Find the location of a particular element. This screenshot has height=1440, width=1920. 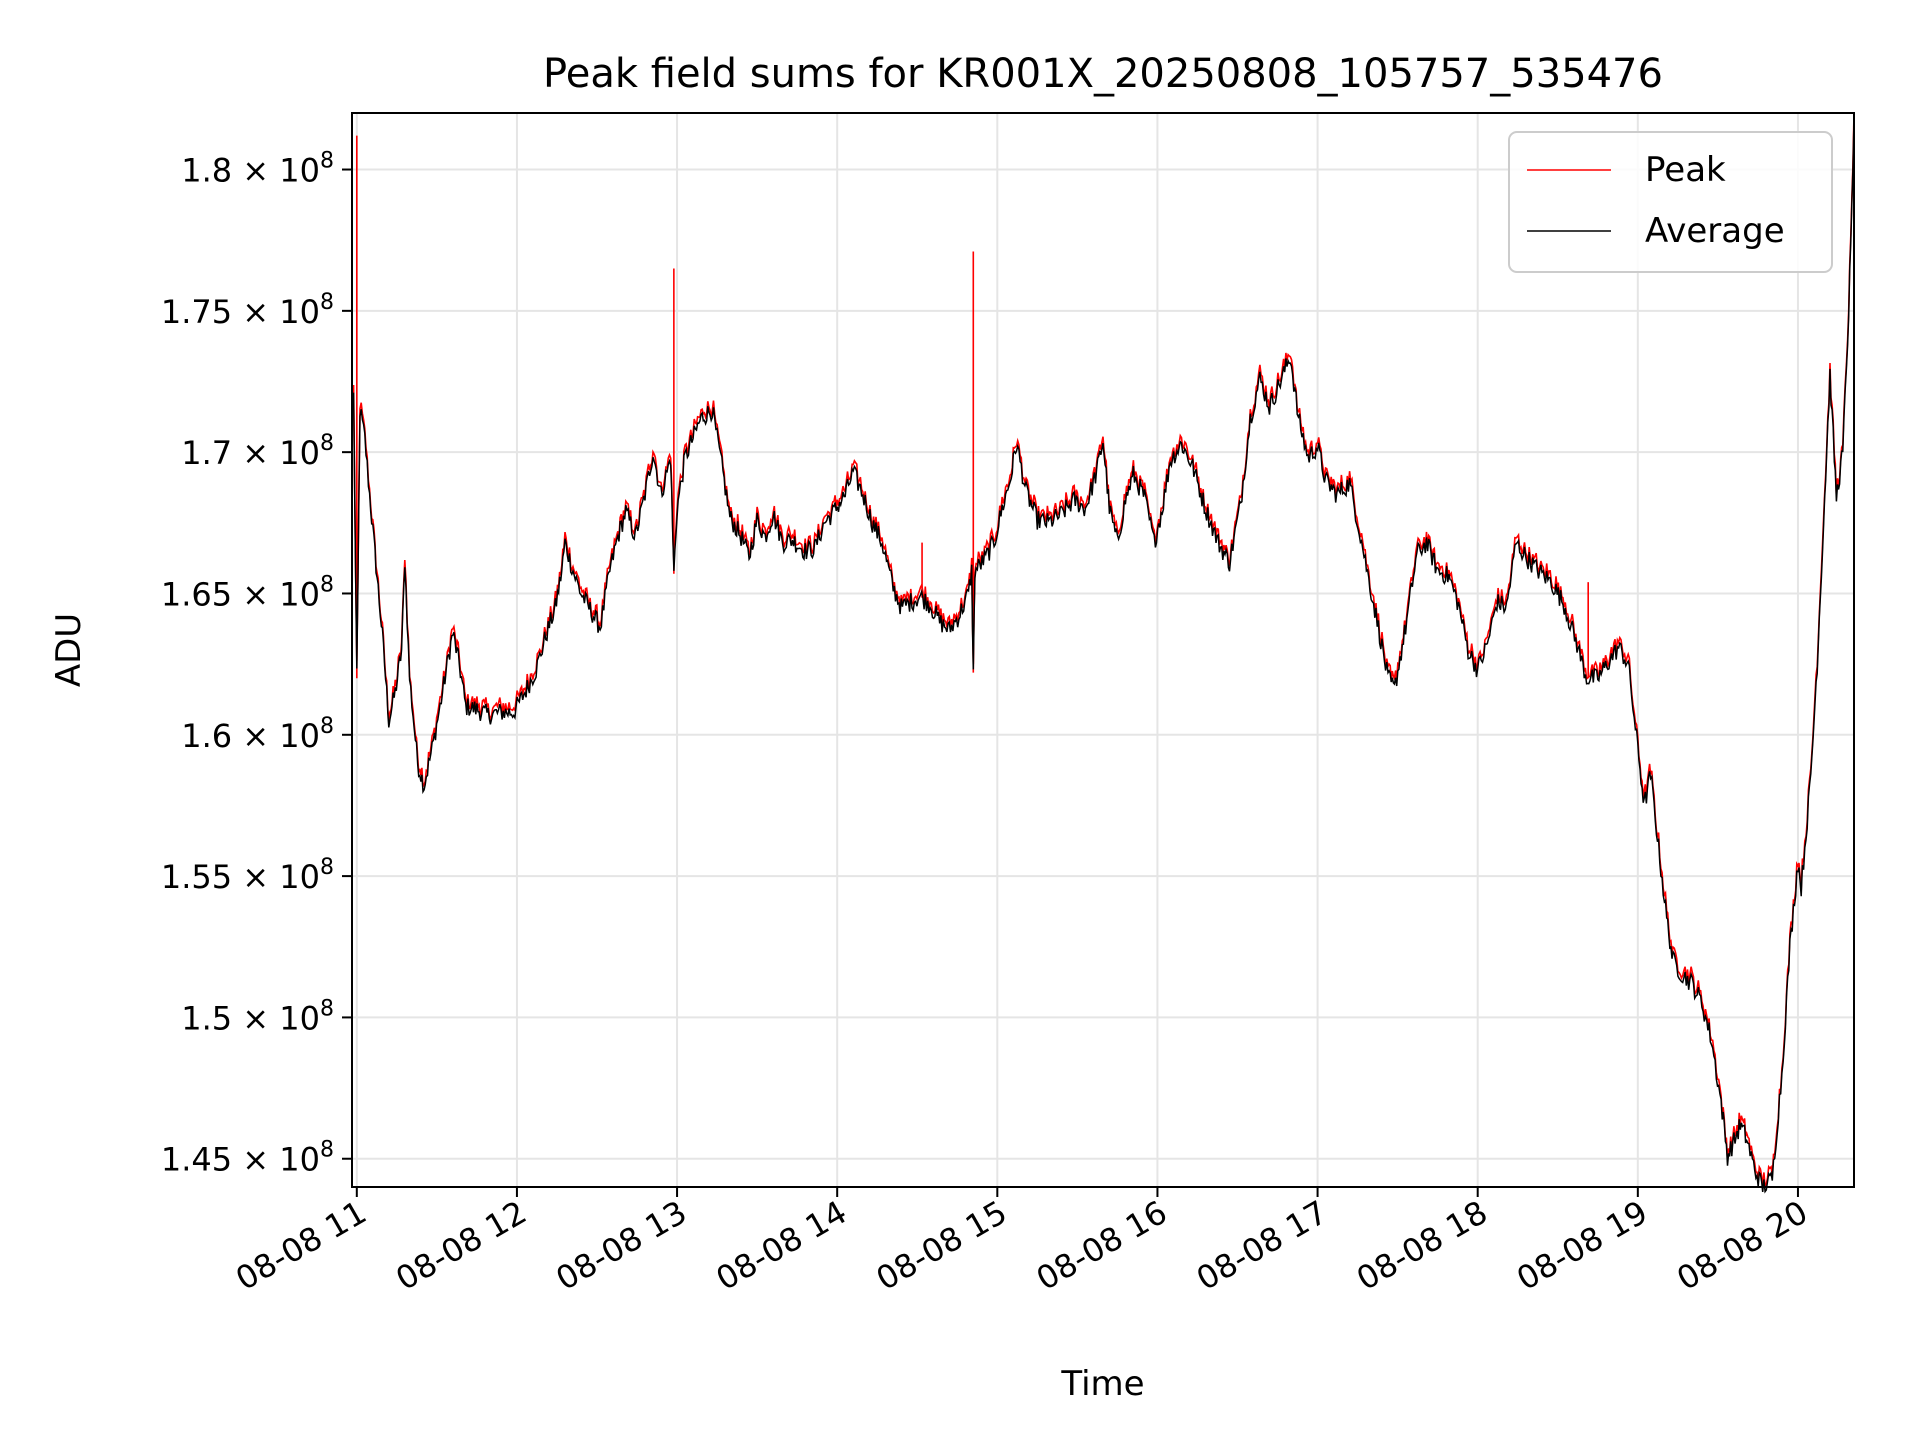

y-axis-title: ADU is located at coordinates (69, 650).